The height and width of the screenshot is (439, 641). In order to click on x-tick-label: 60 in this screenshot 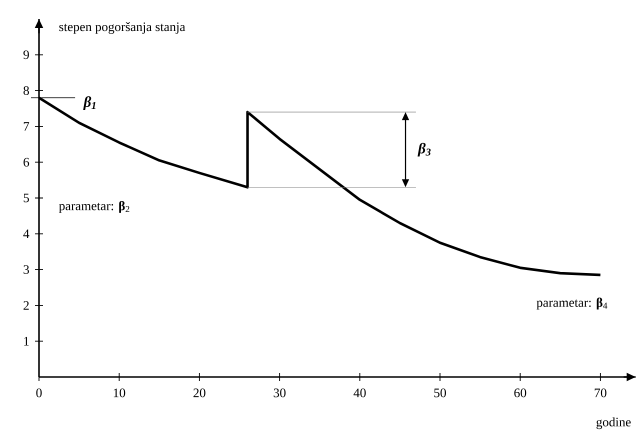, I will do `click(520, 393)`.